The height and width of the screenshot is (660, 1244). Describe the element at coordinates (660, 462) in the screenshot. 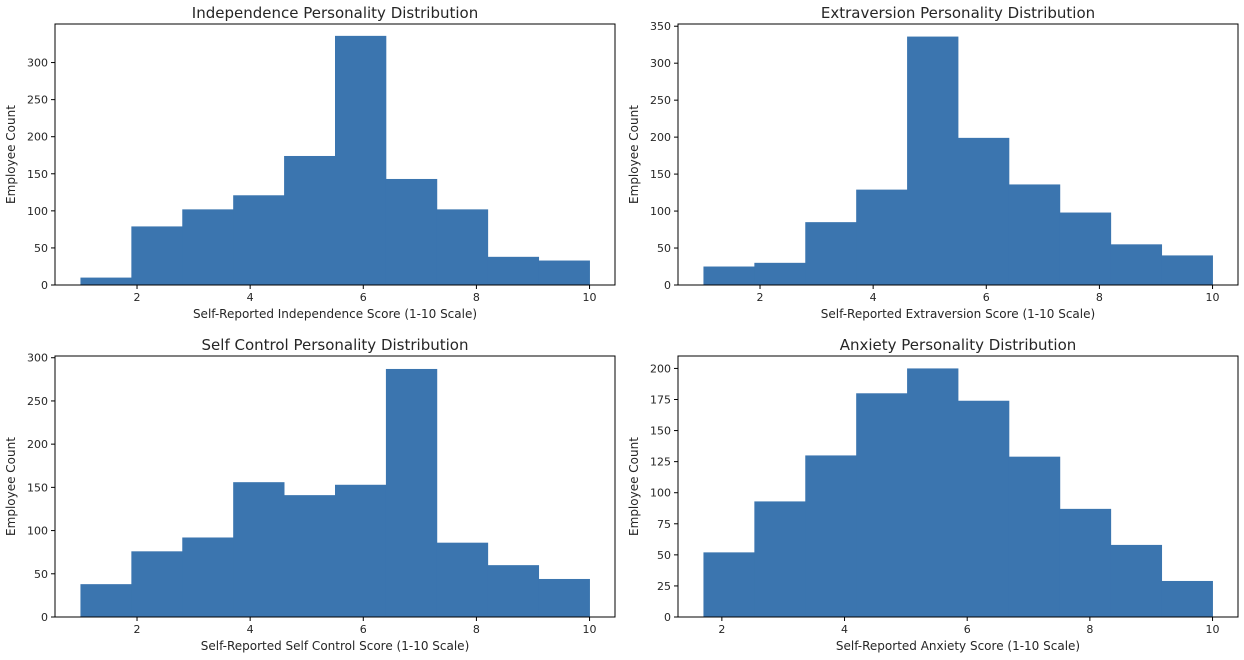

I see `y-tick-label: 125` at that location.